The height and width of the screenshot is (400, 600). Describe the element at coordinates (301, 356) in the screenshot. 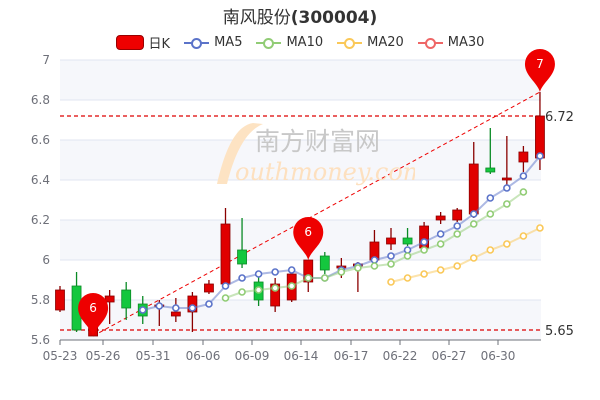

I see `x-tick-label: 06-14` at that location.